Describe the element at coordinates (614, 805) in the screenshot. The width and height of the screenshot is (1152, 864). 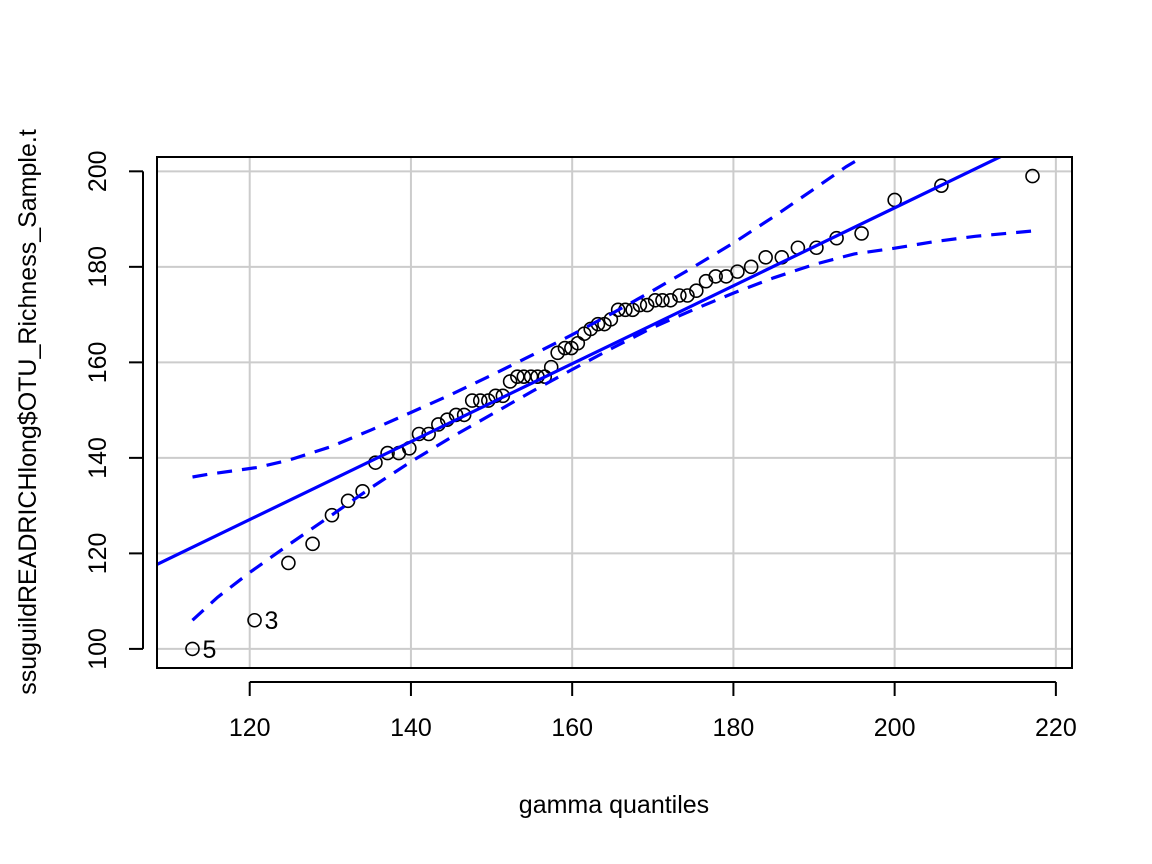
I see `x-axis-title: gamma quantiles` at that location.